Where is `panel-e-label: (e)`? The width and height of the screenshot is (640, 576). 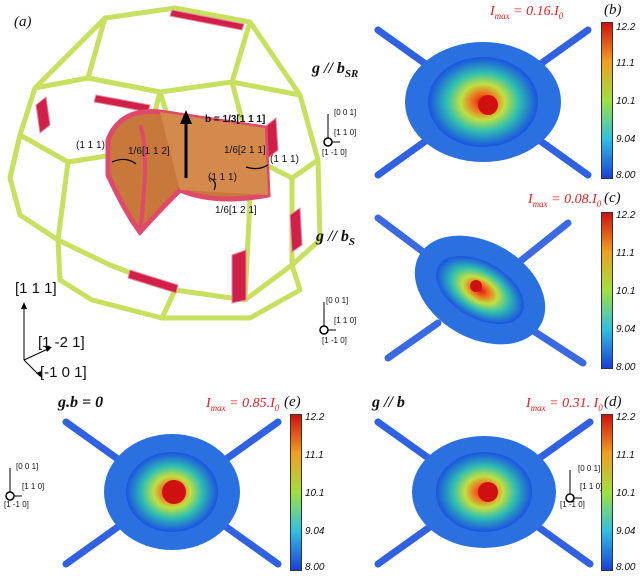
panel-e-label: (e) is located at coordinates (292, 402).